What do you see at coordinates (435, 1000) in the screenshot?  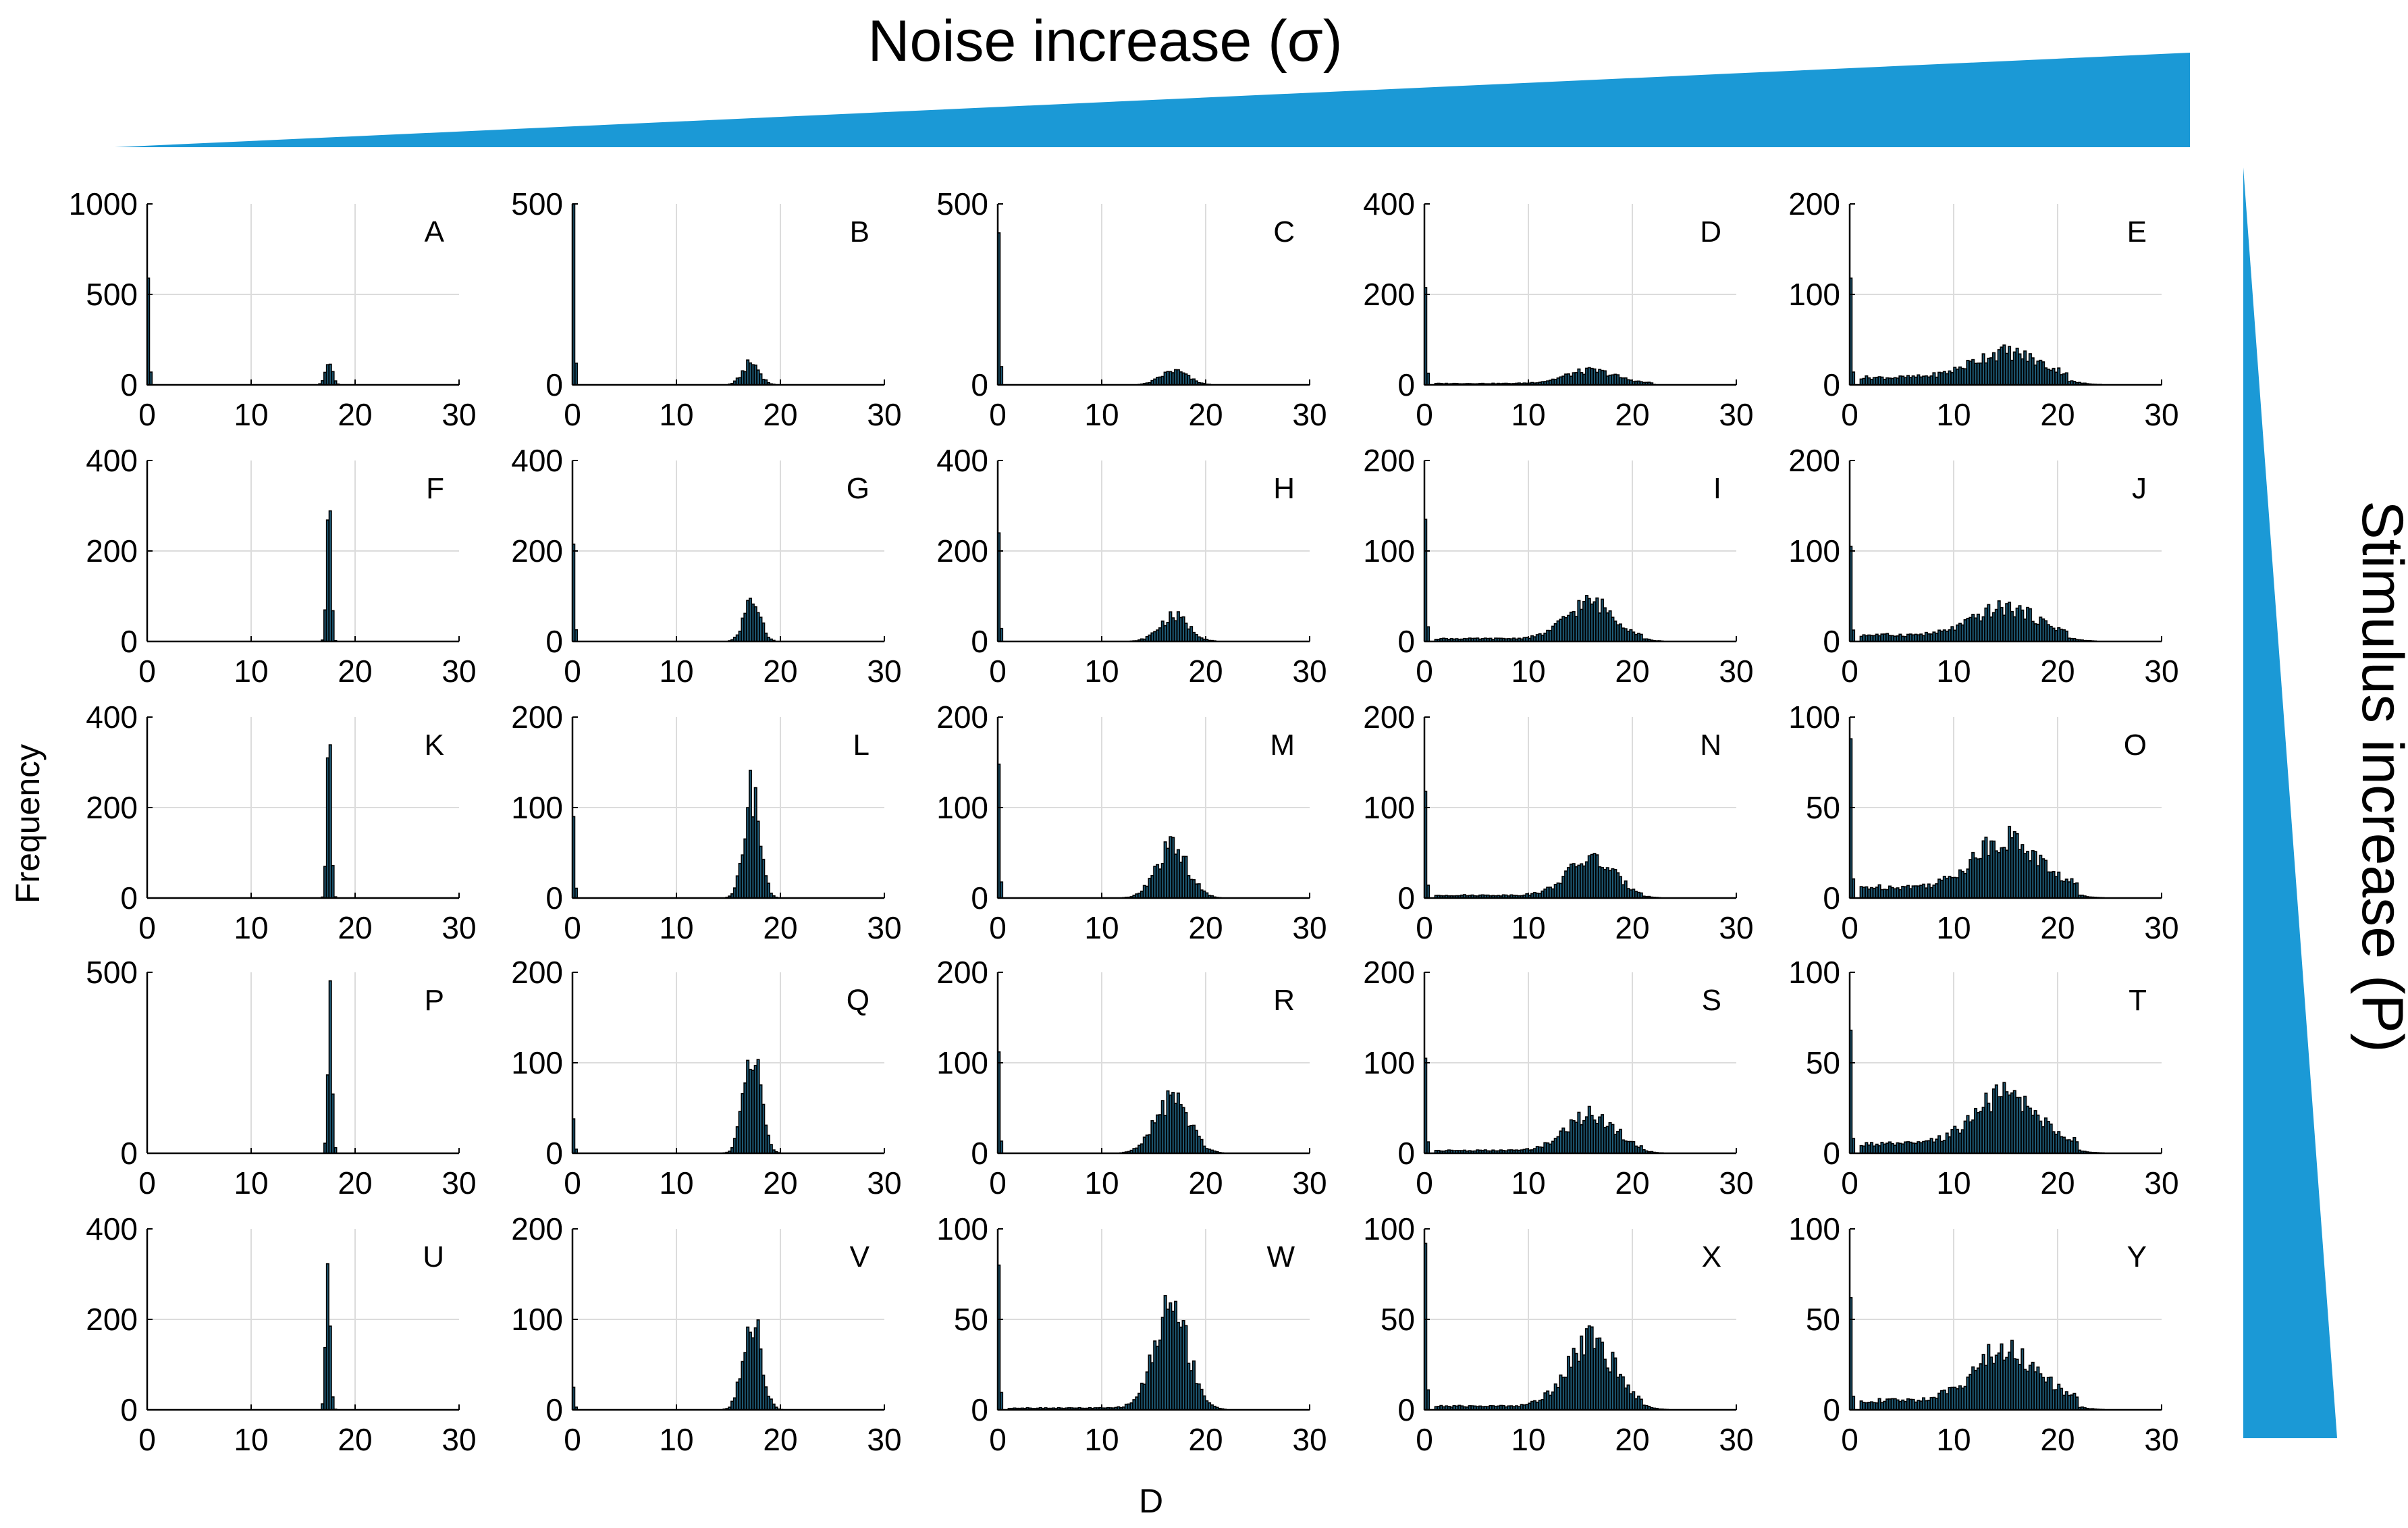 I see `panel-letter: P` at bounding box center [435, 1000].